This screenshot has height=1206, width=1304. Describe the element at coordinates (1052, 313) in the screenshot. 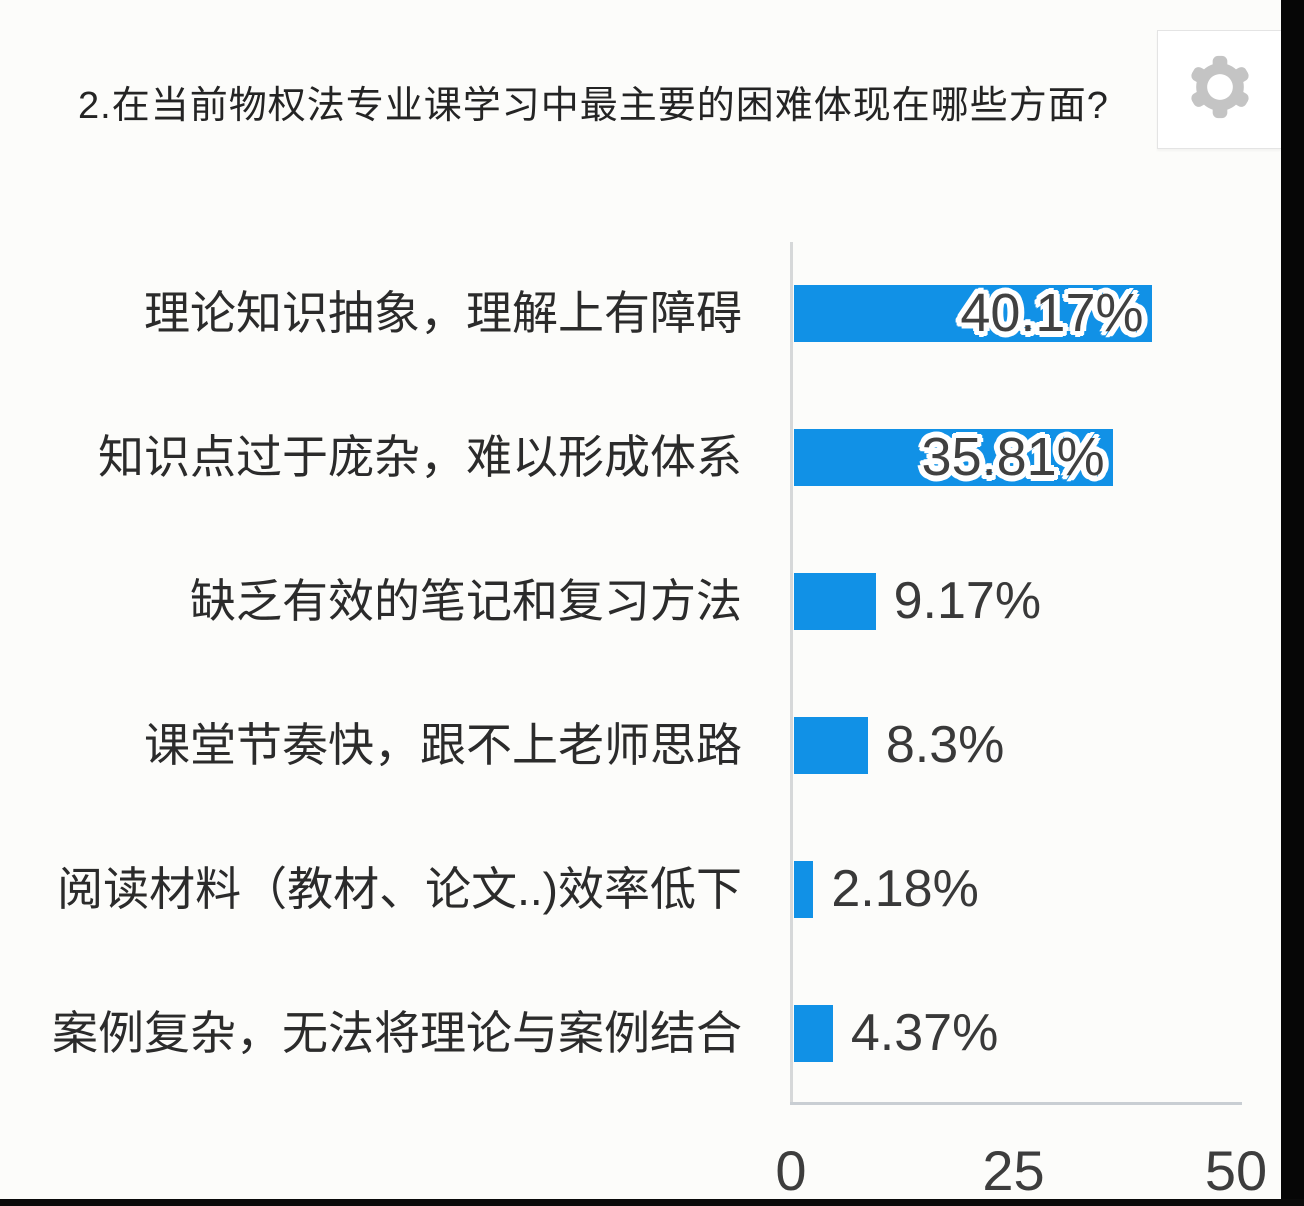

I see `value-label: 40.17%` at that location.